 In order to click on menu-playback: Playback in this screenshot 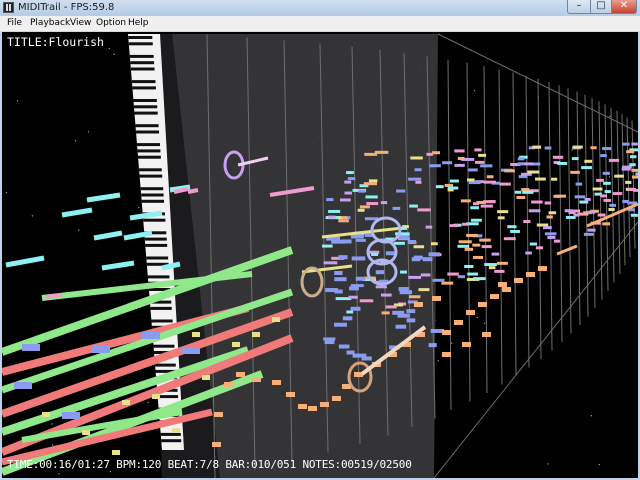, I will do `click(50, 23)`.